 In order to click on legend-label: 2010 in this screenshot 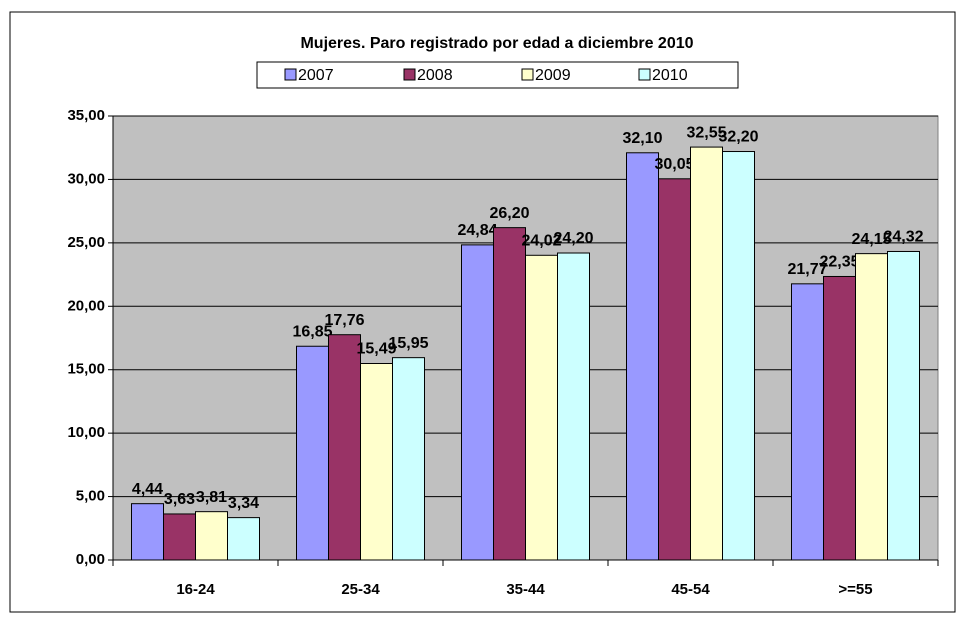, I will do `click(670, 75)`.